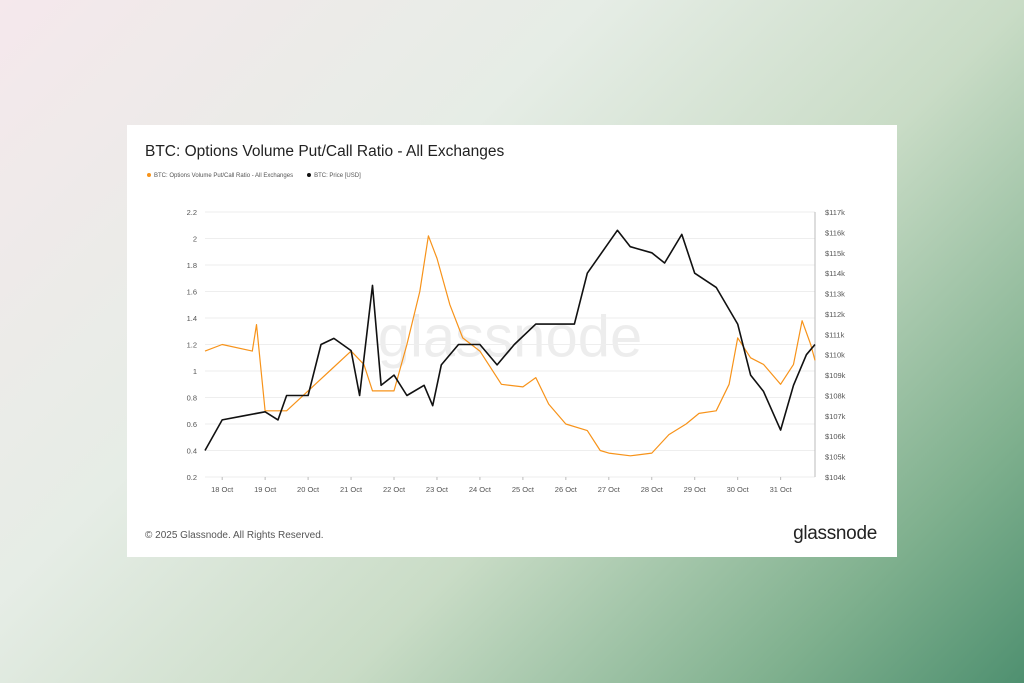  What do you see at coordinates (609, 489) in the screenshot?
I see `x-tick-label: 27 Oct` at bounding box center [609, 489].